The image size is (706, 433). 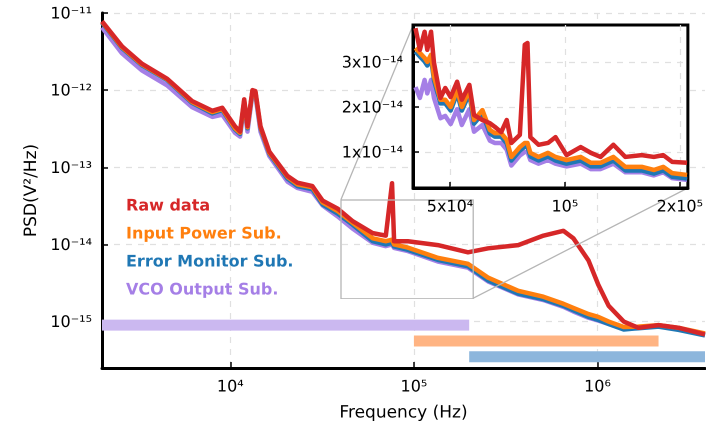 What do you see at coordinates (372, 62) in the screenshot?
I see `y-tick-label: 3x10⁻¹⁴` at bounding box center [372, 62].